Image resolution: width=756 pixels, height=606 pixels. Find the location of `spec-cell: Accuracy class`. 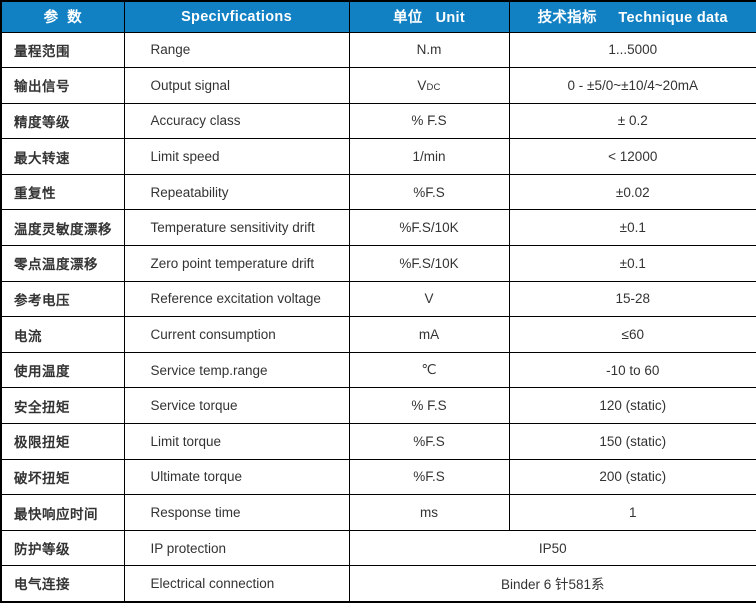

spec-cell: Accuracy class is located at coordinates (236, 121).